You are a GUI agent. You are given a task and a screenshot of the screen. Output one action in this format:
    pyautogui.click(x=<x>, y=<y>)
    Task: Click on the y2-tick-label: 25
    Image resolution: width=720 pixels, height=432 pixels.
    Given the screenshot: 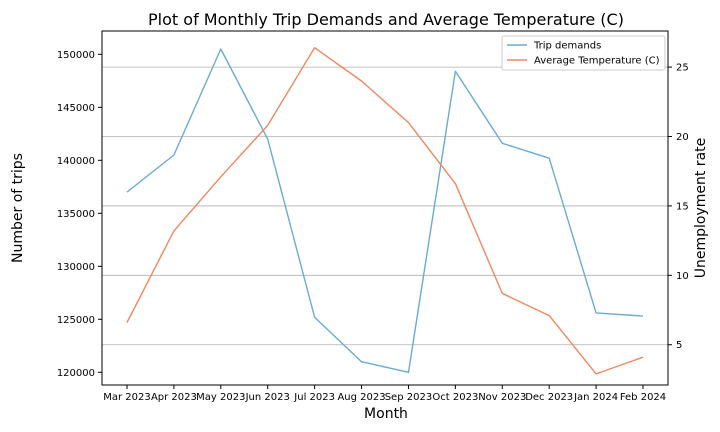 What is the action you would take?
    pyautogui.click(x=682, y=68)
    